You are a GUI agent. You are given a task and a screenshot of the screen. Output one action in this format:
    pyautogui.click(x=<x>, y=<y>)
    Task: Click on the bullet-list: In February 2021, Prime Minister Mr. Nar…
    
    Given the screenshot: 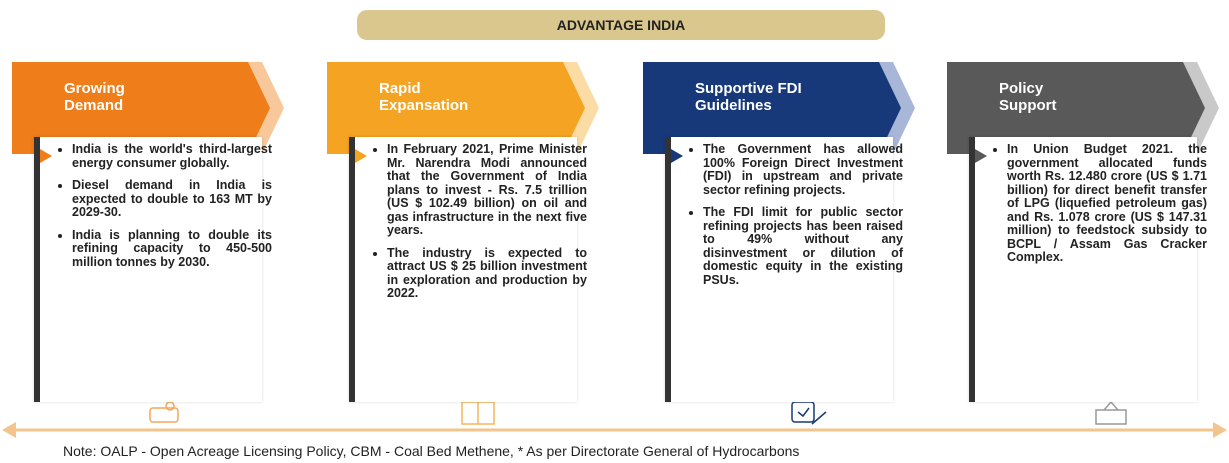 What is the action you would take?
    pyautogui.click(x=478, y=226)
    